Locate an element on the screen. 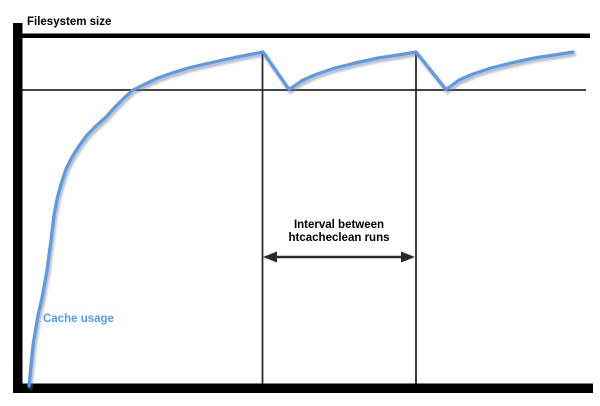  y-axis-line is located at coordinates (18, 208).